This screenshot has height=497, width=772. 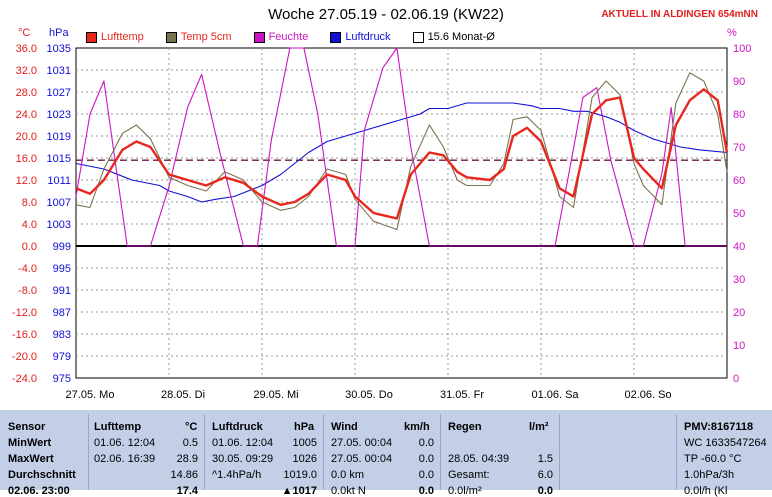 What do you see at coordinates (243, 443) in the screenshot?
I see `luftdruck-min-date: 01.06. 12:04` at bounding box center [243, 443].